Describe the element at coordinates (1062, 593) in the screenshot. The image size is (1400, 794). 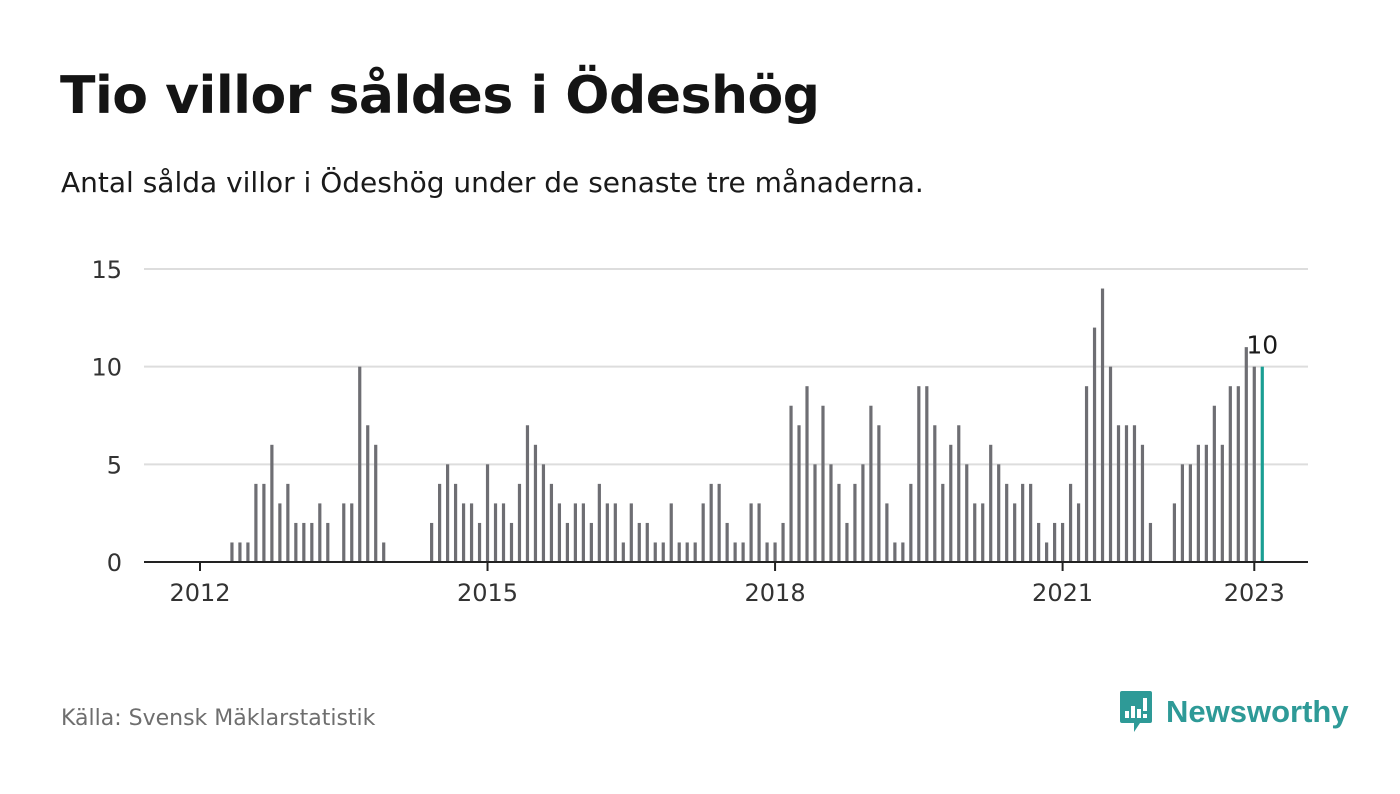
I see `x-tick-label: 2021` at that location.